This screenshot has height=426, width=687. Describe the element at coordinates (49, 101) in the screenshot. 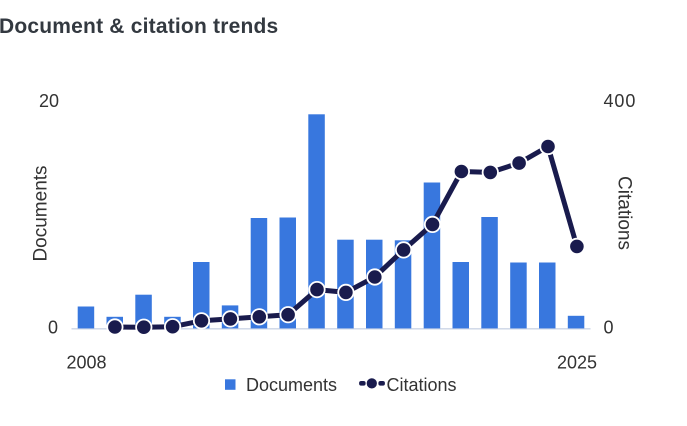

I see `svg-text: 20` at that location.